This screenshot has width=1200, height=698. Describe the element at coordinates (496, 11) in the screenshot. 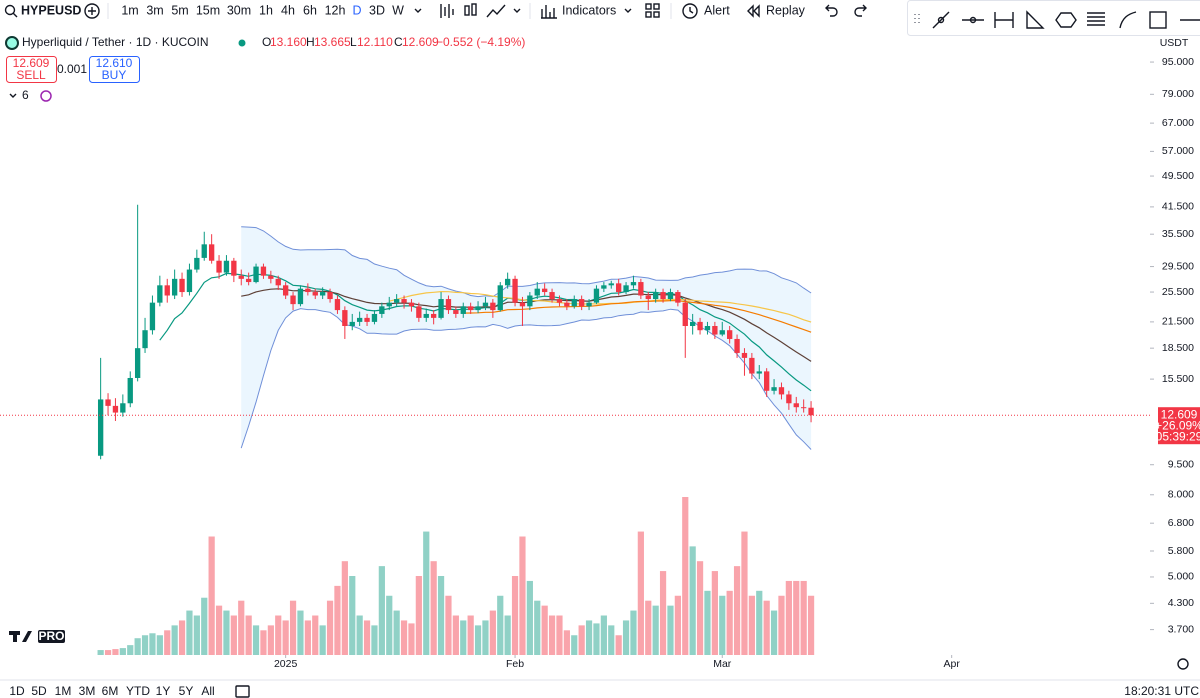

I see `line-icon` at that location.